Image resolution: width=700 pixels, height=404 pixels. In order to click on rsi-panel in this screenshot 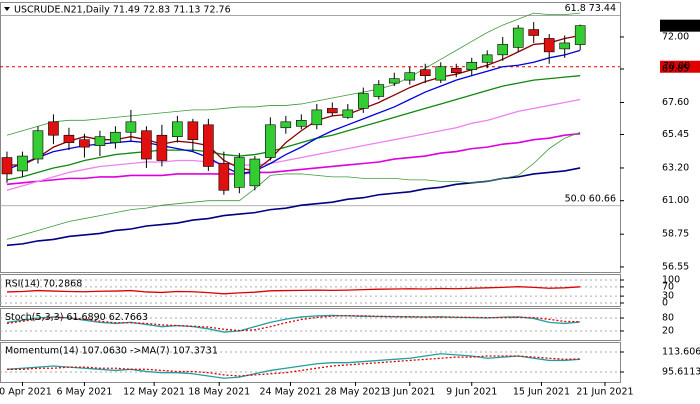, I will do `click(310, 290)`.